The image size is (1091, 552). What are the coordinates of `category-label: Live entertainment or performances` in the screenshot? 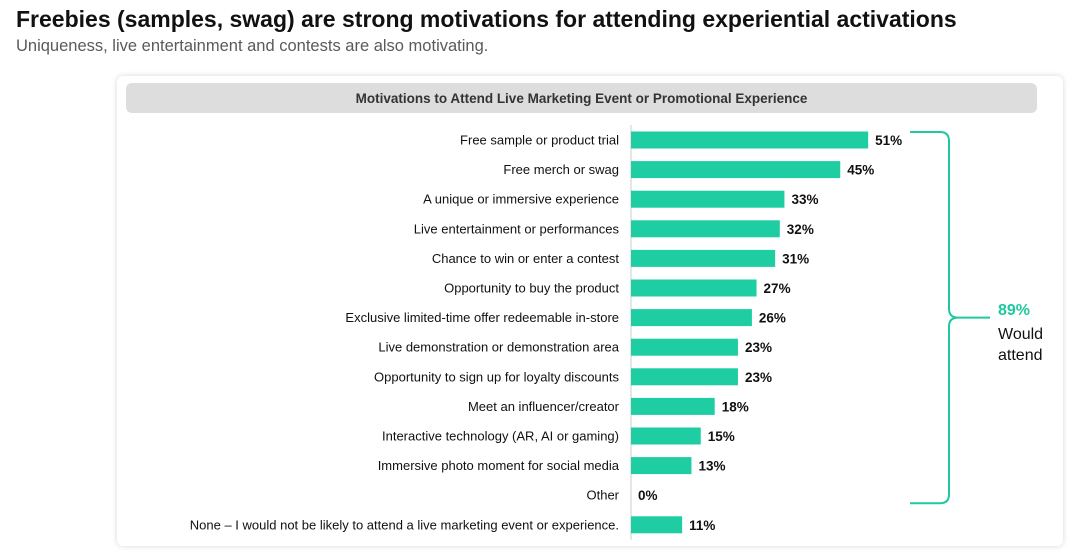 It's located at (517, 228).